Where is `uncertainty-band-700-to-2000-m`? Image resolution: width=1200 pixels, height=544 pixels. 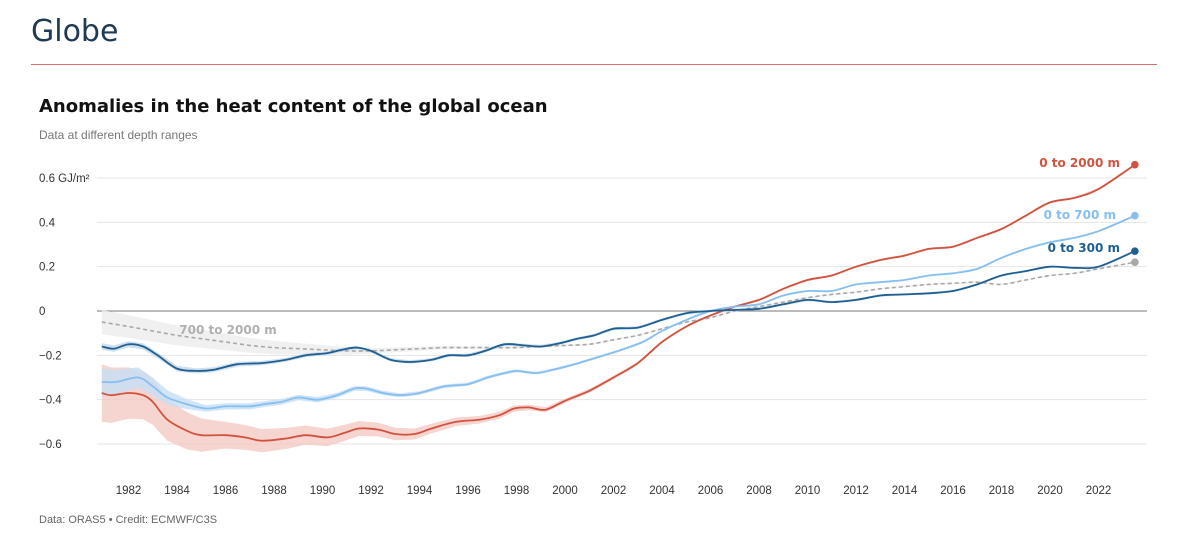 uncertainty-band-700-to-2000-m is located at coordinates (618, 308).